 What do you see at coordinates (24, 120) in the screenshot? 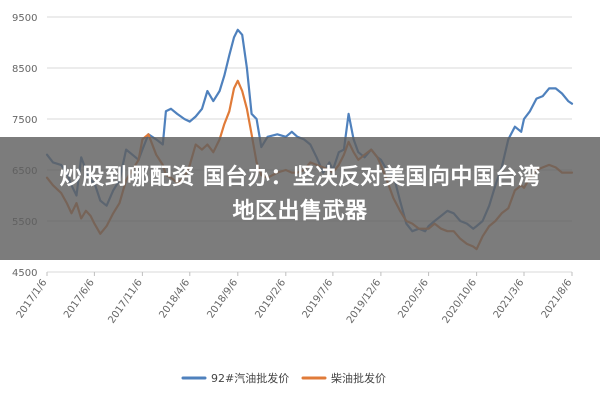
I see `y-tick-label: 7500` at bounding box center [24, 120].